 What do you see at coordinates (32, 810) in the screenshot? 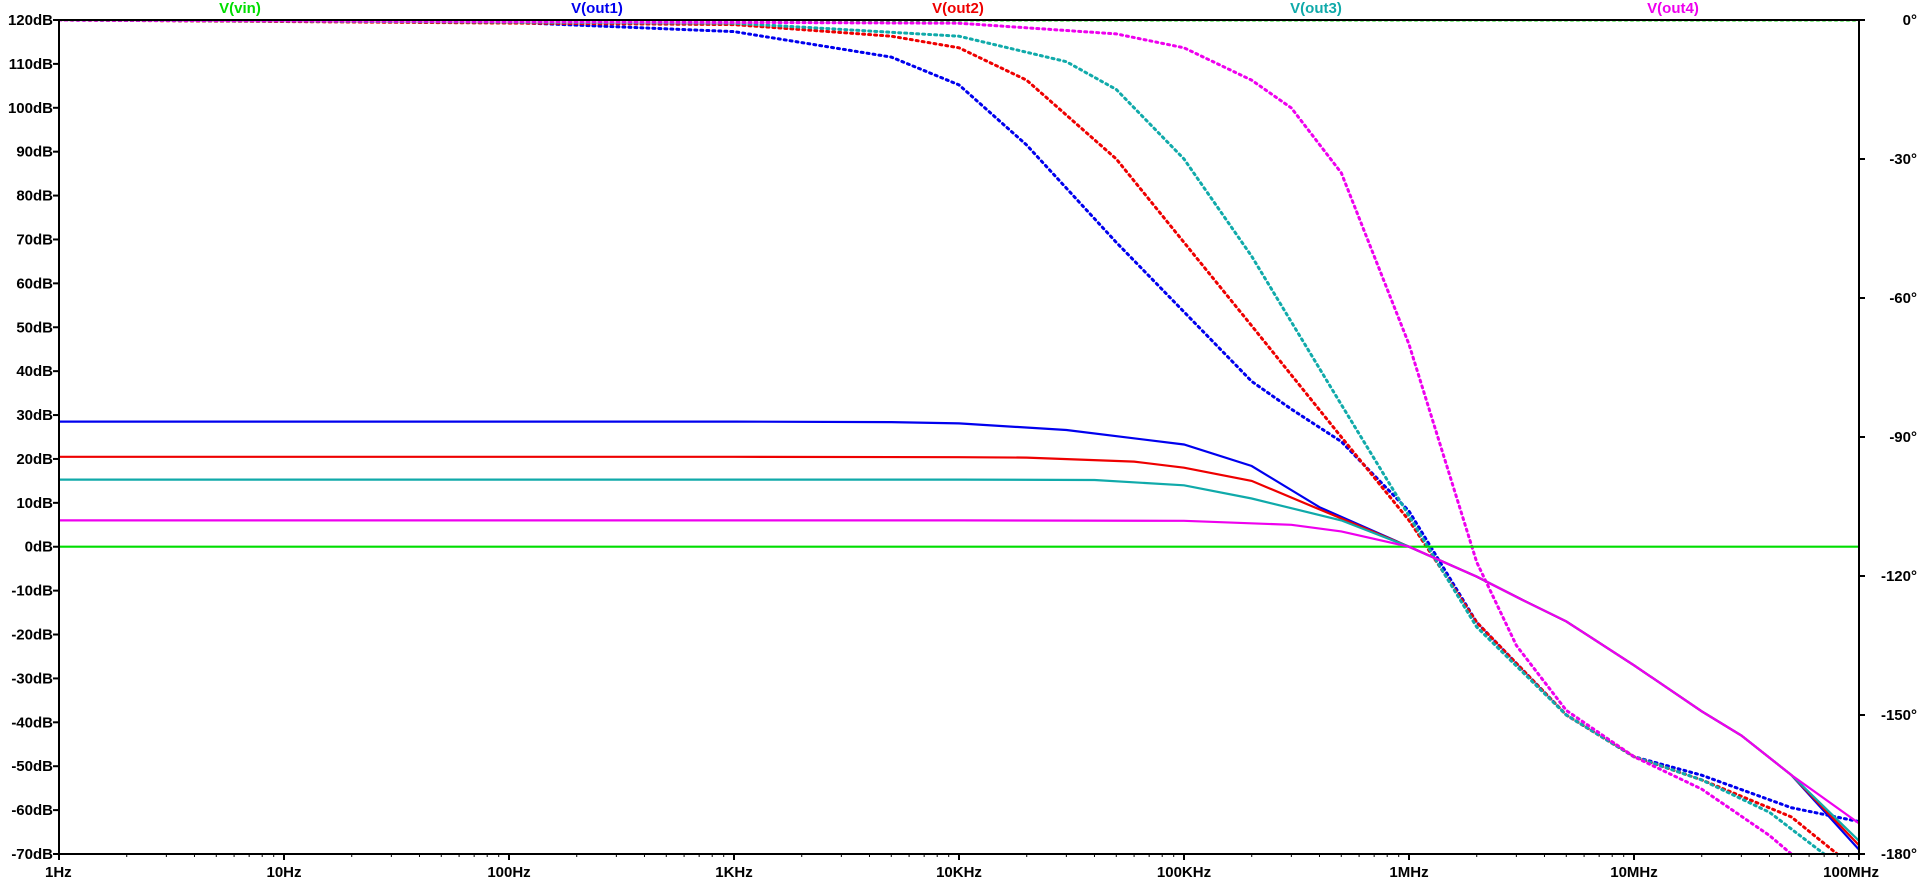
I see `y-tick-label: -60dB` at bounding box center [32, 810].